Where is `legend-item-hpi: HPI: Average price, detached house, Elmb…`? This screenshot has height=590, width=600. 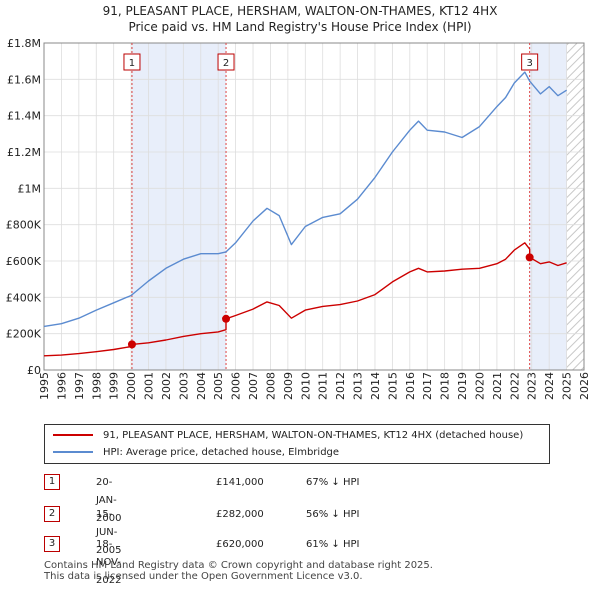 legend-item-hpi: HPI: Average price, detached house, Elmb… is located at coordinates (196, 453).